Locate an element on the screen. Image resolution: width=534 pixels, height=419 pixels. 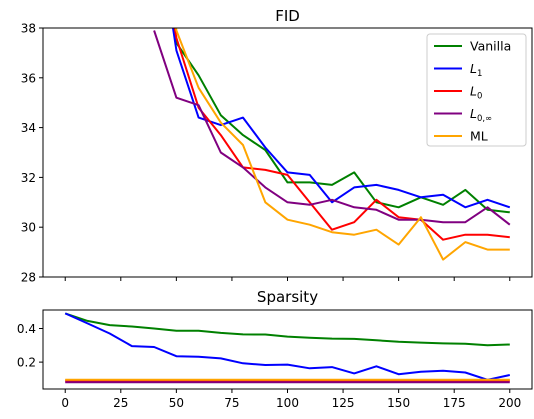
sparsity-xtick-label: 150 is located at coordinates (398, 403).